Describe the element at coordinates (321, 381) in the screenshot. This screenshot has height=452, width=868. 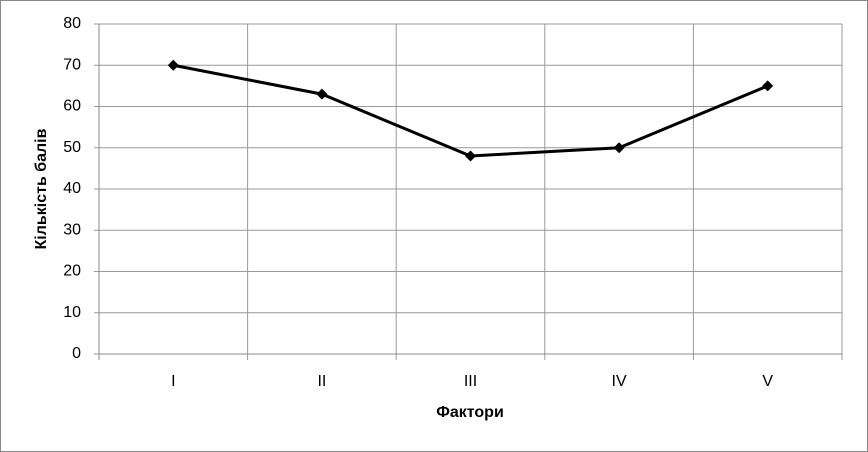
I see `x-tick-label: II` at that location.